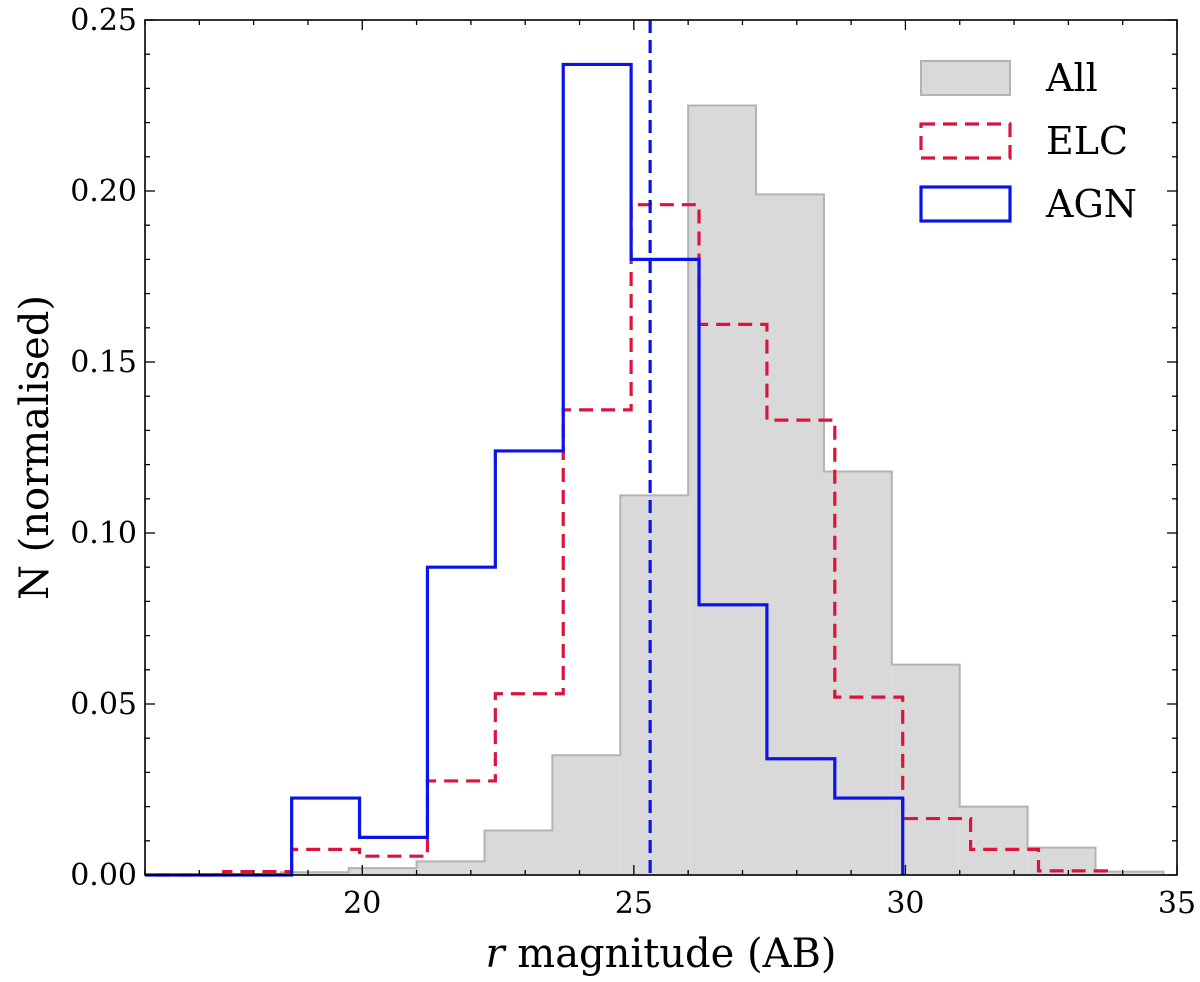 Image resolution: width=1200 pixels, height=982 pixels. I want to click on y-tick-label: 0.00, so click(103, 875).